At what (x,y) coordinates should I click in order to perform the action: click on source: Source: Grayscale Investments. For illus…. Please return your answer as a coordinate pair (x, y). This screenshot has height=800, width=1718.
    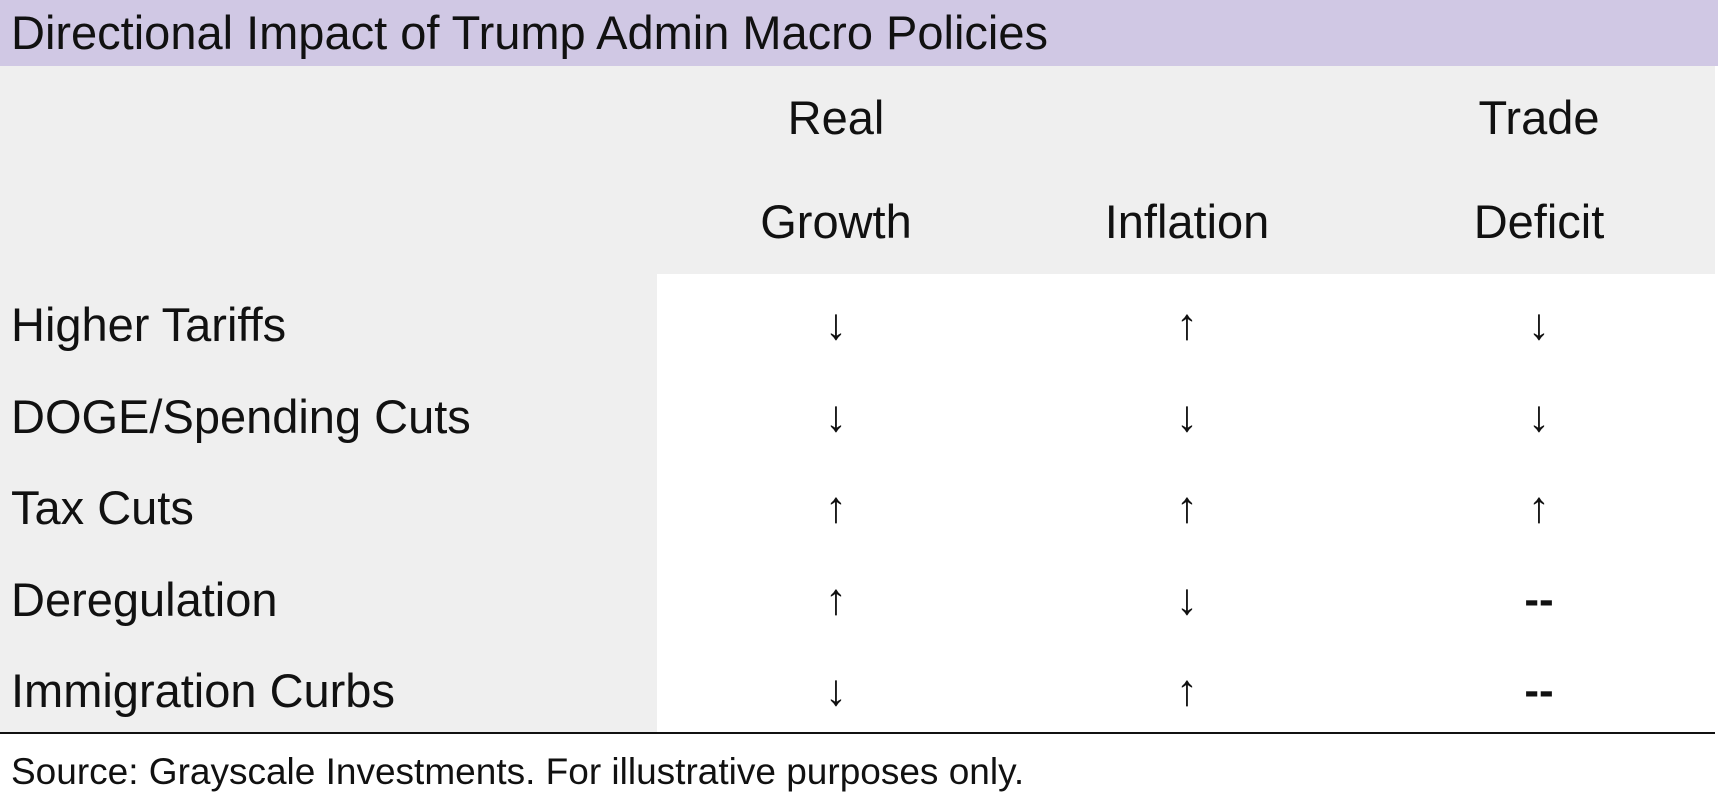
    Looking at the image, I should click on (518, 771).